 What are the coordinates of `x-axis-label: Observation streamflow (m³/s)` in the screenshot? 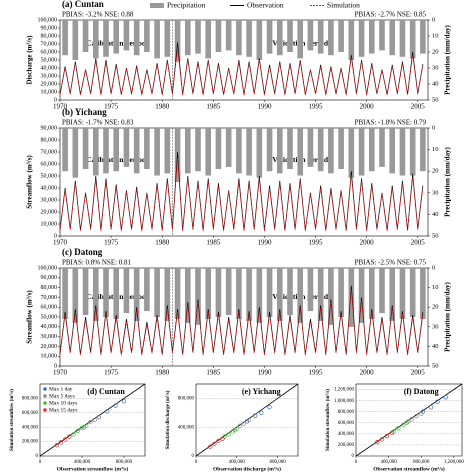 It's located at (93, 468).